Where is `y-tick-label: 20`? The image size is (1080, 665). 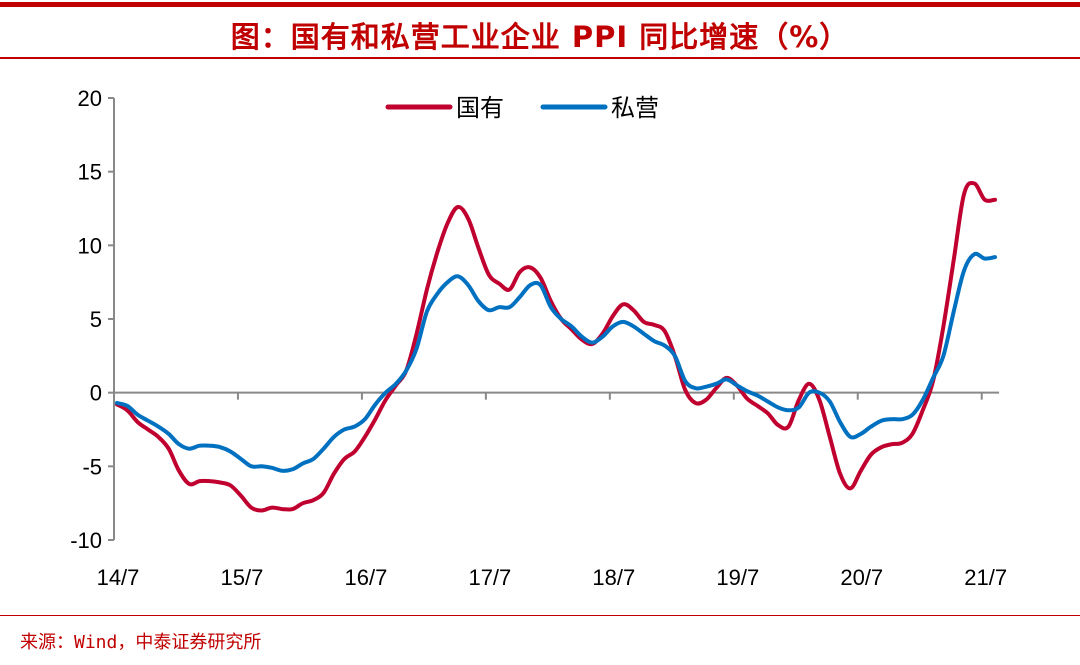 y-tick-label: 20 is located at coordinates (90, 98).